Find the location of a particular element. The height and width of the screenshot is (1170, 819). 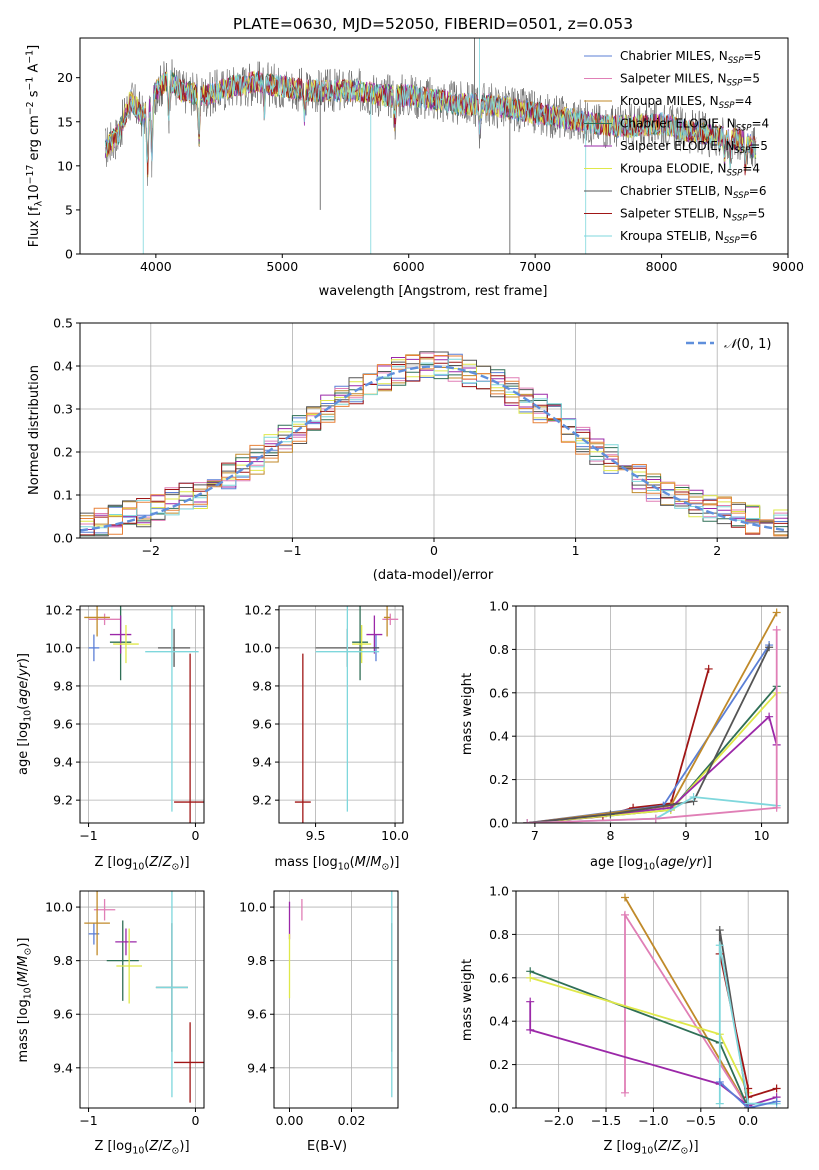

y-axis-label-part: −1 is located at coordinates (29, 57).